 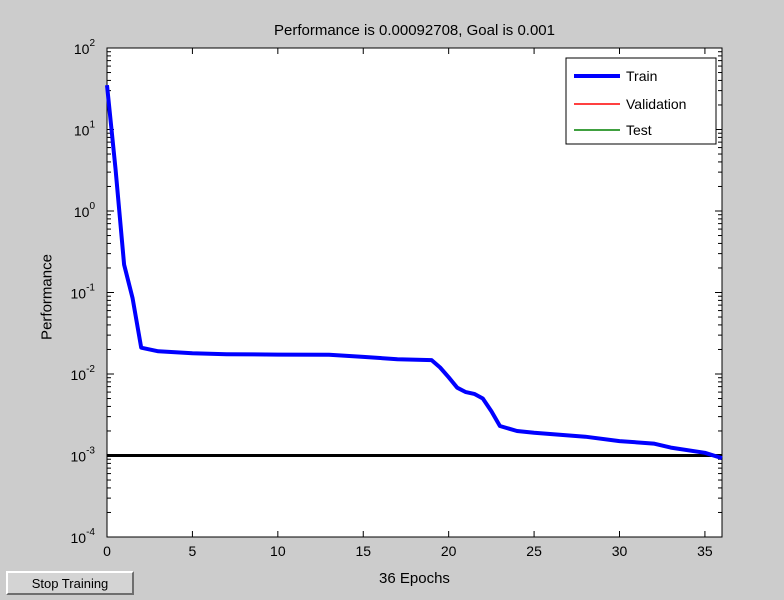 I want to click on x-tick-label: 5, so click(x=193, y=551).